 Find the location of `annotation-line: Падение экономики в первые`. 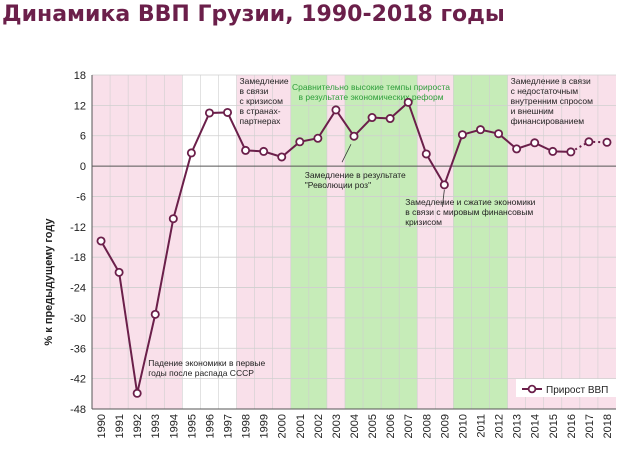

annotation-line: Падение экономики в первые is located at coordinates (206, 363).